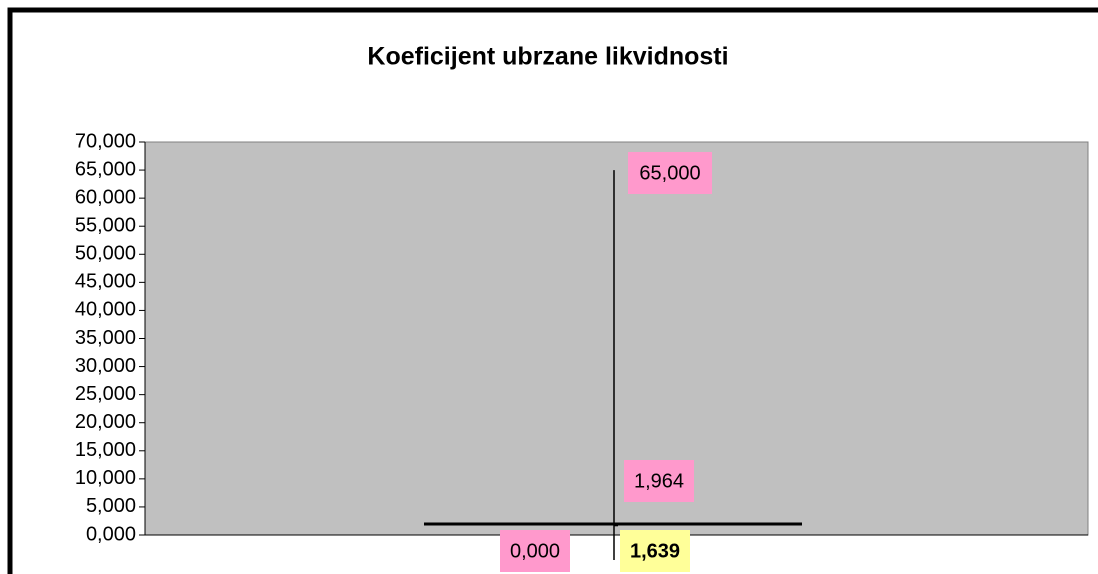 Image resolution: width=1098 pixels, height=574 pixels. What do you see at coordinates (105, 450) in the screenshot?
I see `y-tick-label: 15,000` at bounding box center [105, 450].